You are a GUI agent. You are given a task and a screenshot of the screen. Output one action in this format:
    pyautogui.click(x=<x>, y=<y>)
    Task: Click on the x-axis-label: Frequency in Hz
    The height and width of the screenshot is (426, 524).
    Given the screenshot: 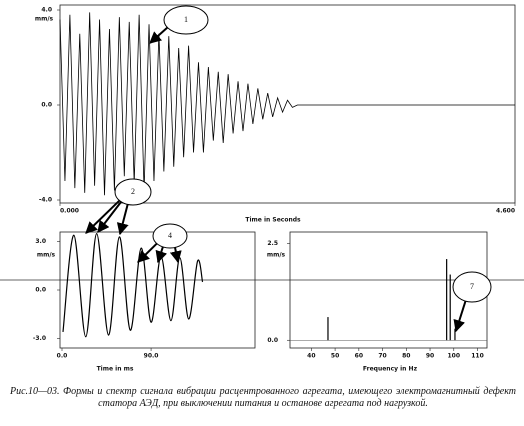 What is the action you would take?
    pyautogui.click(x=390, y=369)
    